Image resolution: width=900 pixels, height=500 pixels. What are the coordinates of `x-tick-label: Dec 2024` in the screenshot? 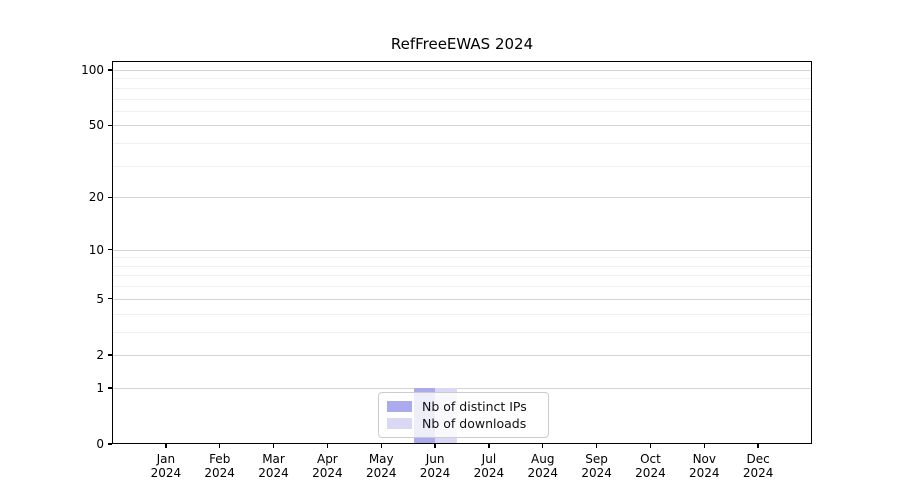 It's located at (758, 466).